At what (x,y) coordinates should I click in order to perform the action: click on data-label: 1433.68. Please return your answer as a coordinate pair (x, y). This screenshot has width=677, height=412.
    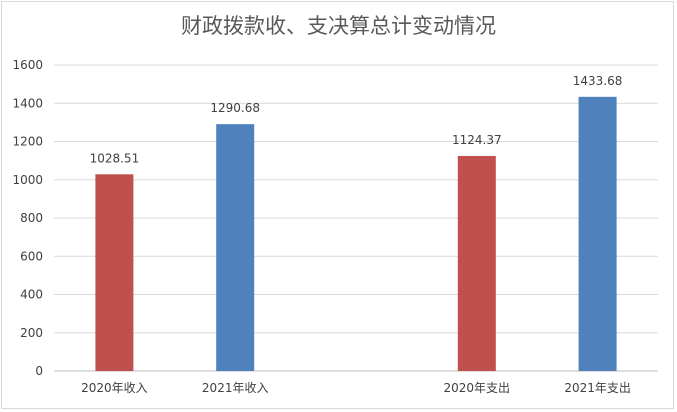
    Looking at the image, I should click on (598, 81).